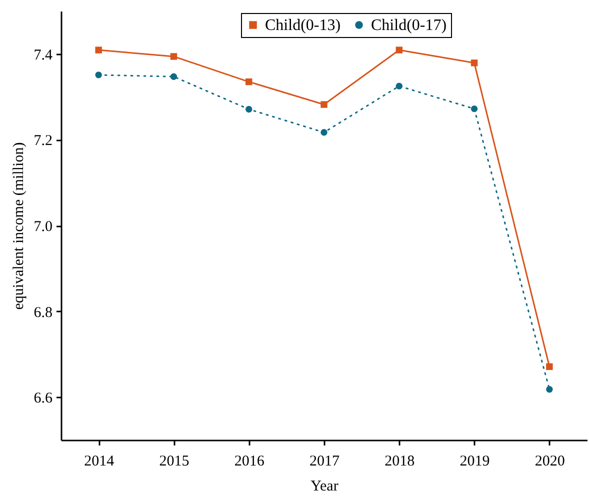 This screenshot has height=499, width=589. What do you see at coordinates (99, 462) in the screenshot?
I see `x-tick-label: 2014` at bounding box center [99, 462].